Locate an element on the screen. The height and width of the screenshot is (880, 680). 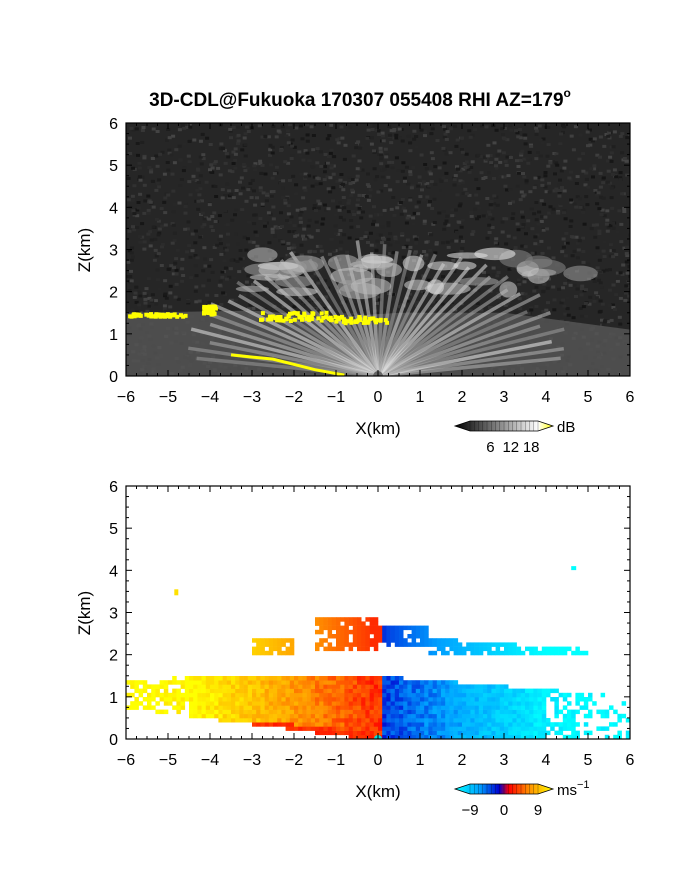
velocity-ylabel: Z(km) is located at coordinates (84, 613).